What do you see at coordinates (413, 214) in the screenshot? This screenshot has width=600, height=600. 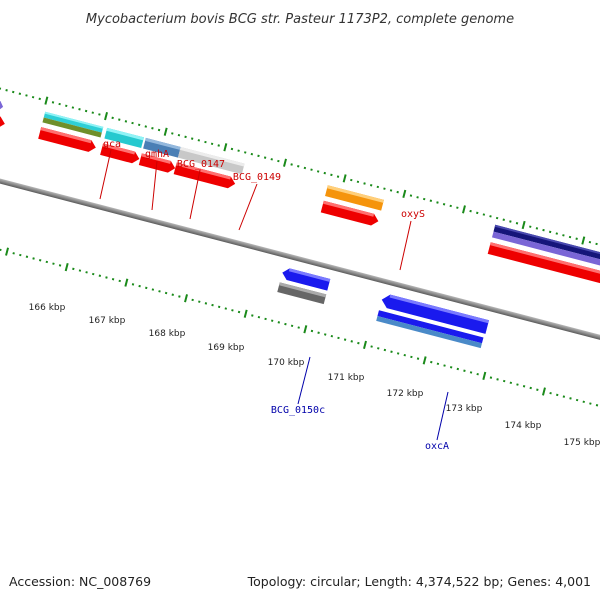 I see `gene-label-oxyS: oxyS` at bounding box center [413, 214].